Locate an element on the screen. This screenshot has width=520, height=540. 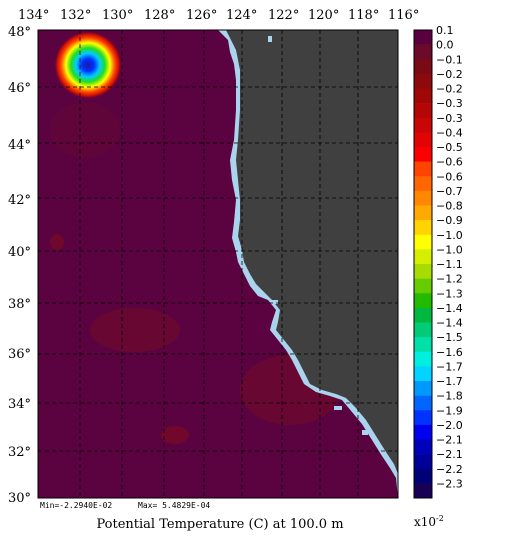
colorbar-tick-label: −2.0 is located at coordinates (449, 425).